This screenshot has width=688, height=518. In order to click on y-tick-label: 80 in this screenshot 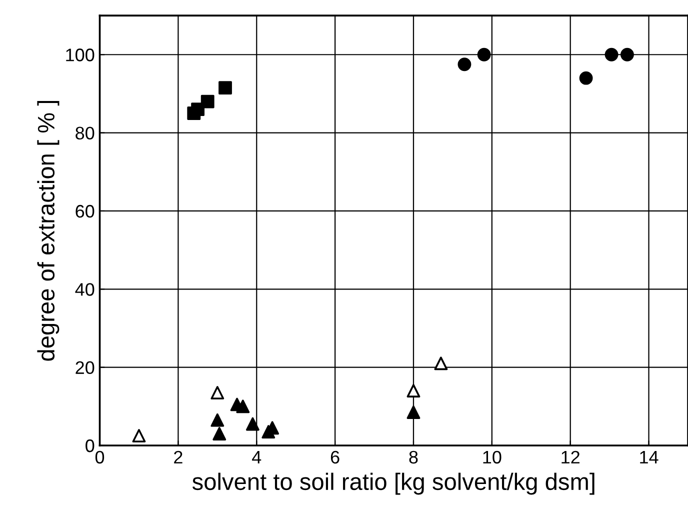, I will do `click(85, 133)`.